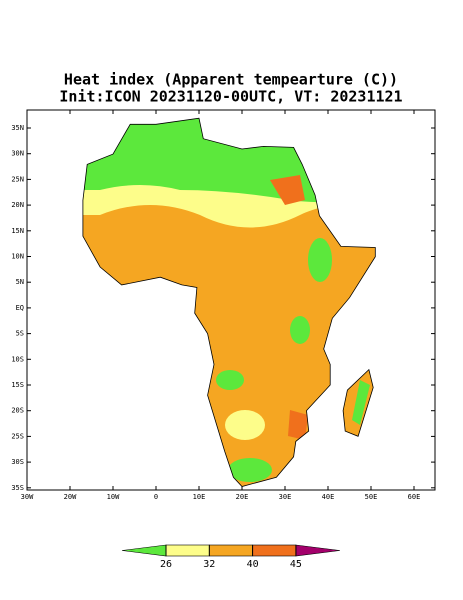 The image size is (463, 600). What do you see at coordinates (17, 462) in the screenshot?
I see `lat-label: 30S` at bounding box center [17, 462].